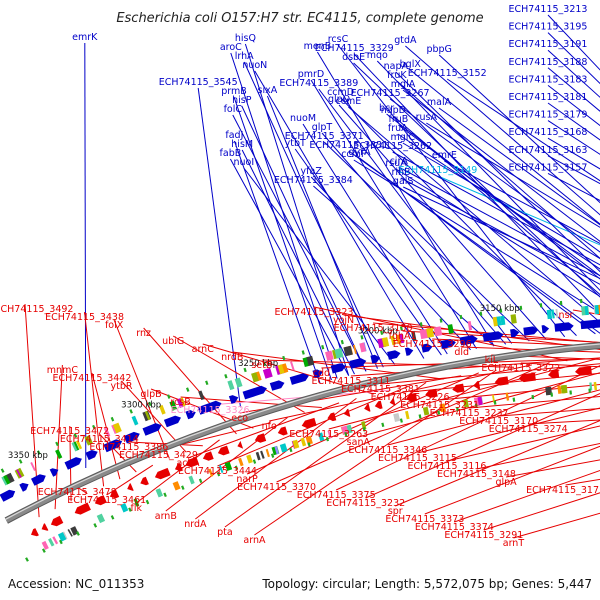  Describe the element at coordinates (198, 82) in the screenshot. I see `forward-gene-label: ECH74115_3545` at that location.